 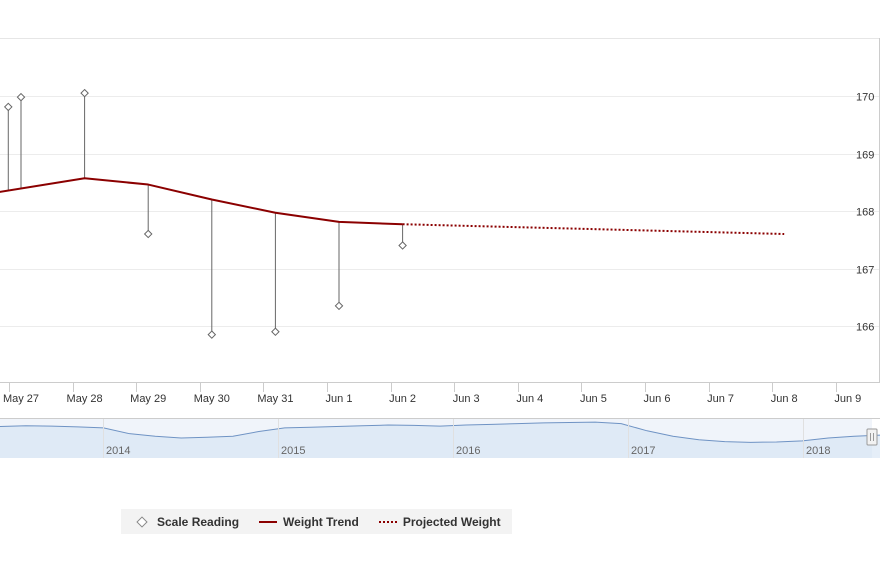 What do you see at coordinates (402, 399) in the screenshot?
I see `x-tick-label-jun-2: Jun 2` at bounding box center [402, 399].